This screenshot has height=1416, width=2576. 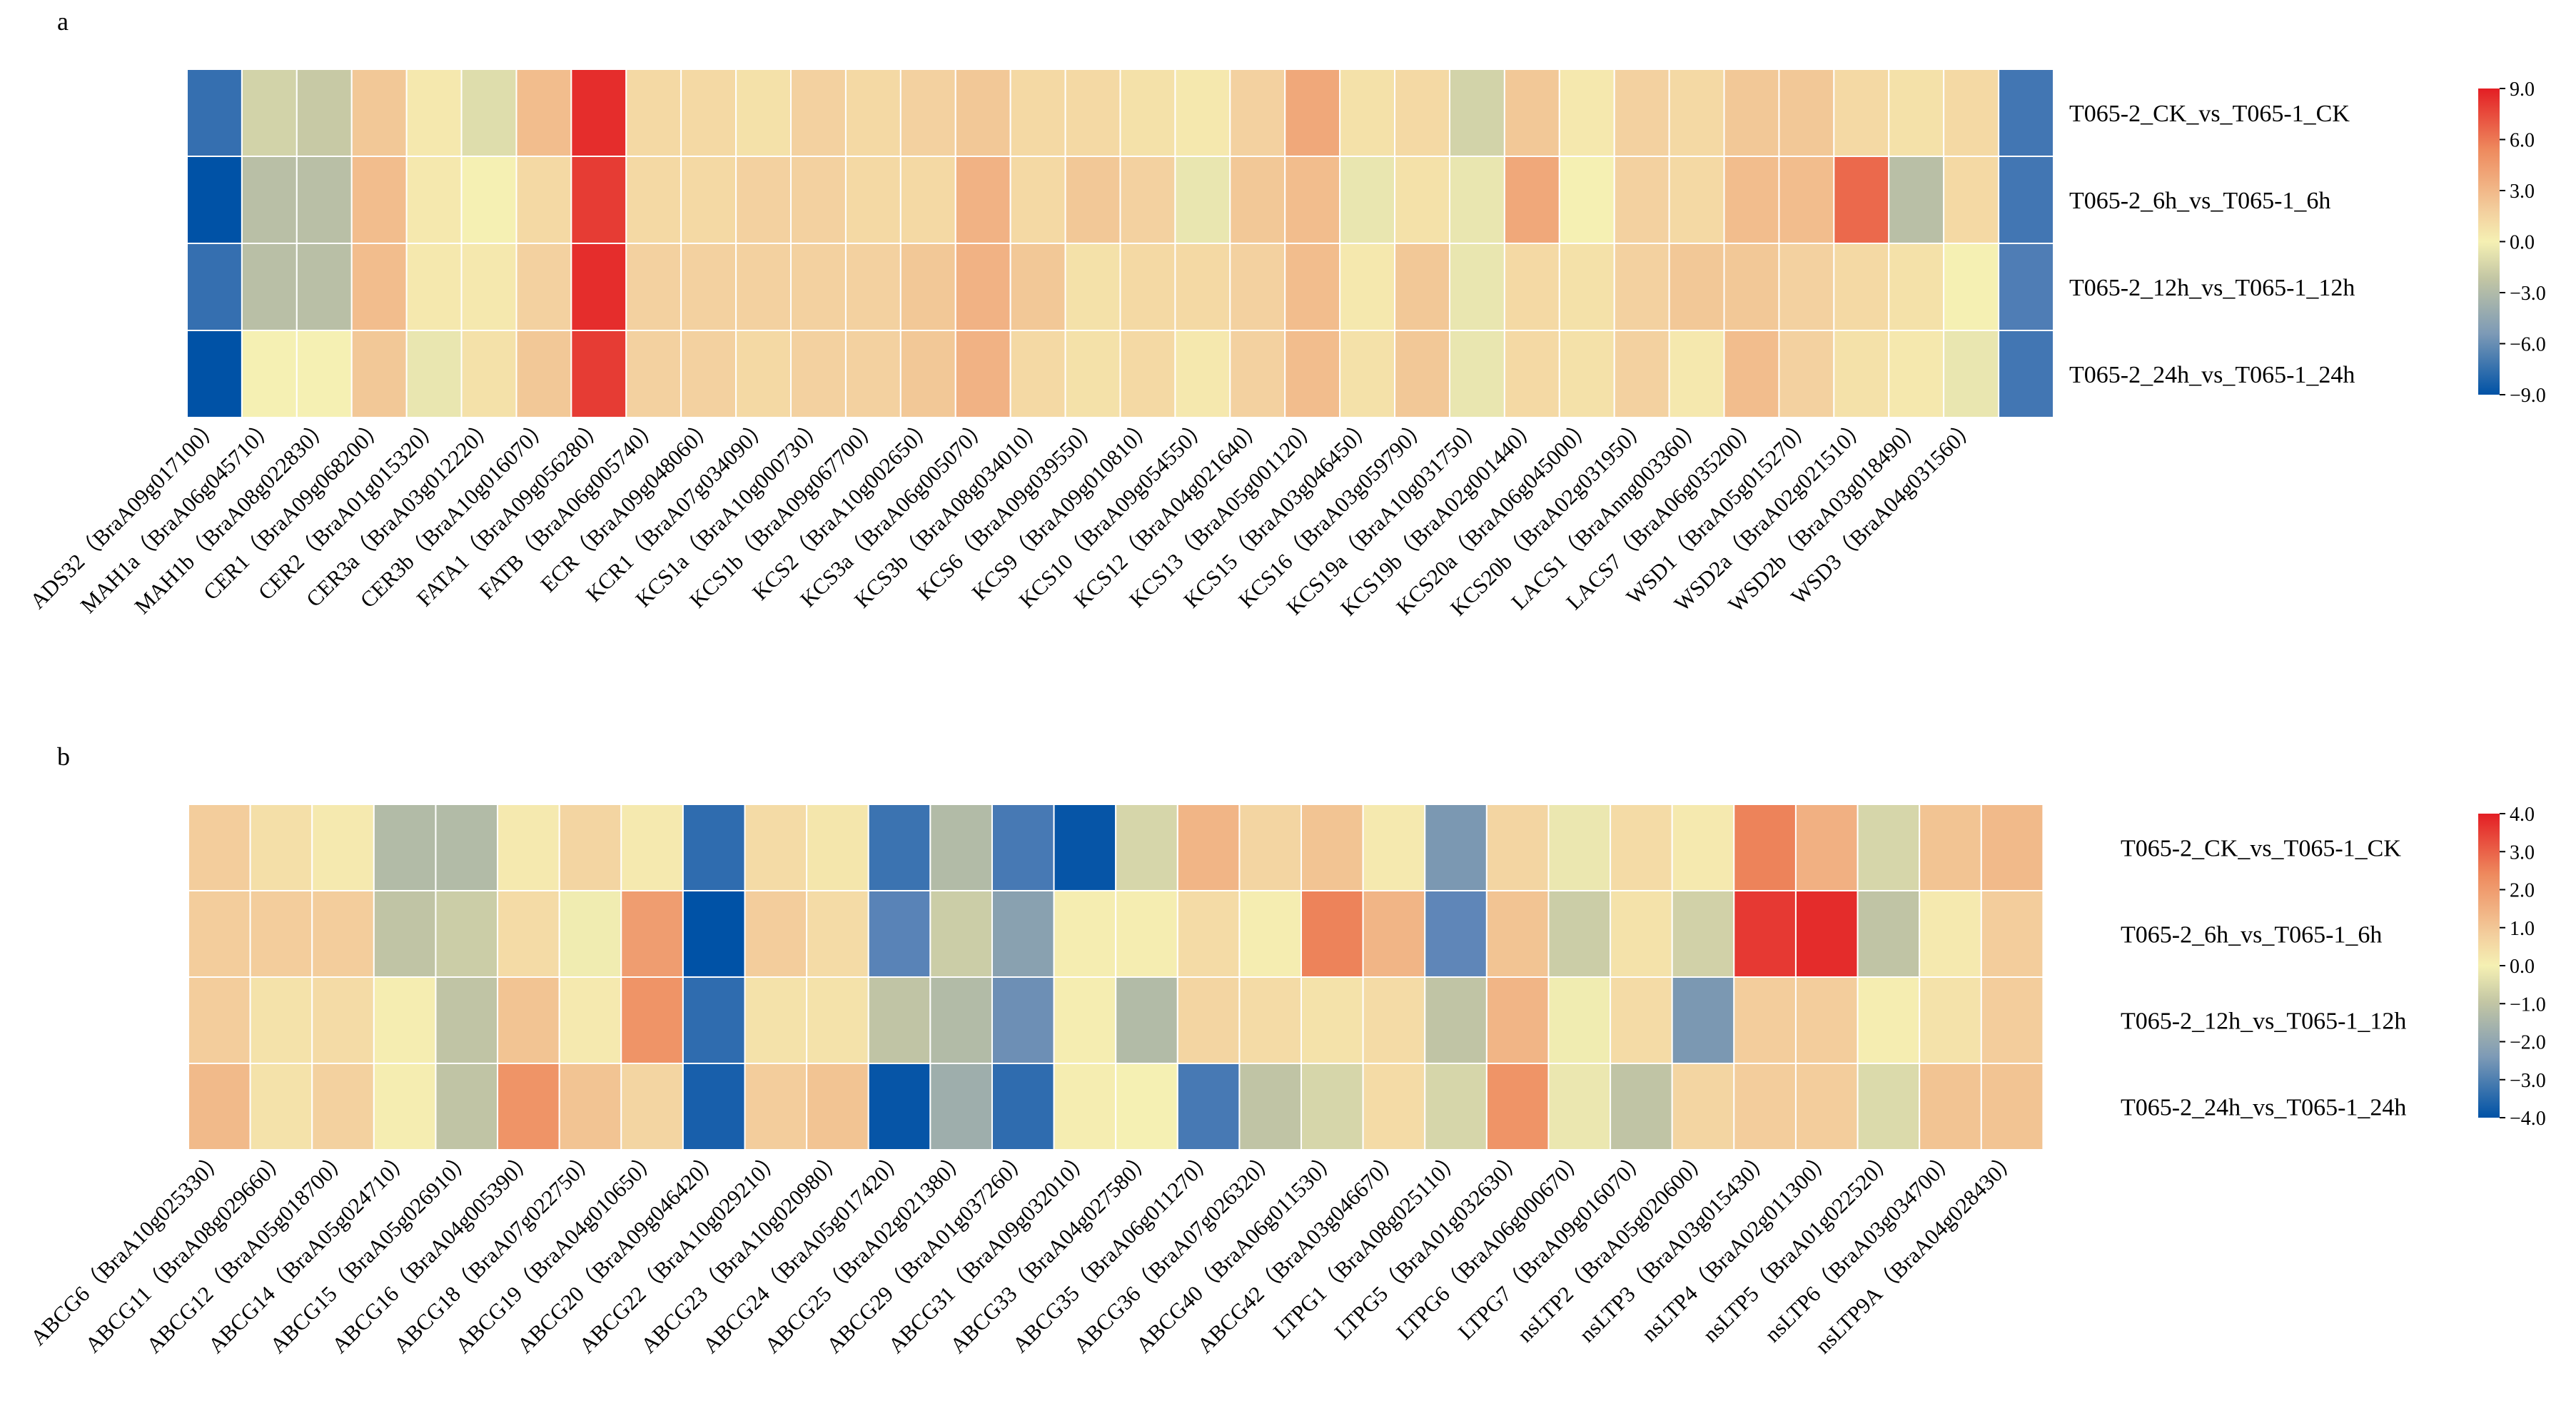 I want to click on colorbar-tick-label: −9.0, so click(x=2528, y=396).